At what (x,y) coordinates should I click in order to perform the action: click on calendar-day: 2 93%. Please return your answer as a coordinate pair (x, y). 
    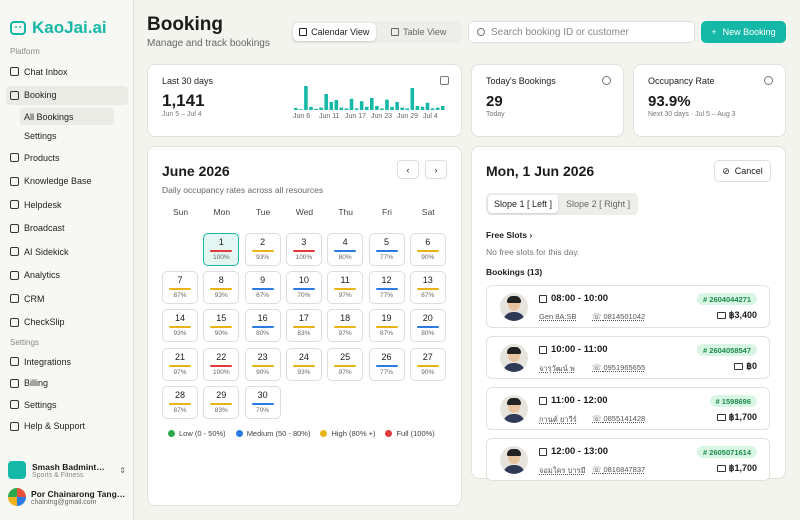
    Looking at the image, I should click on (262, 249).